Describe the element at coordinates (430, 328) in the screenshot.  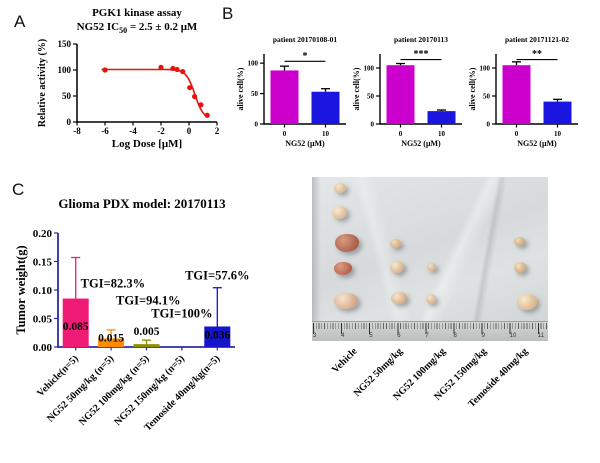
I see `ruler-cm-ticks` at that location.